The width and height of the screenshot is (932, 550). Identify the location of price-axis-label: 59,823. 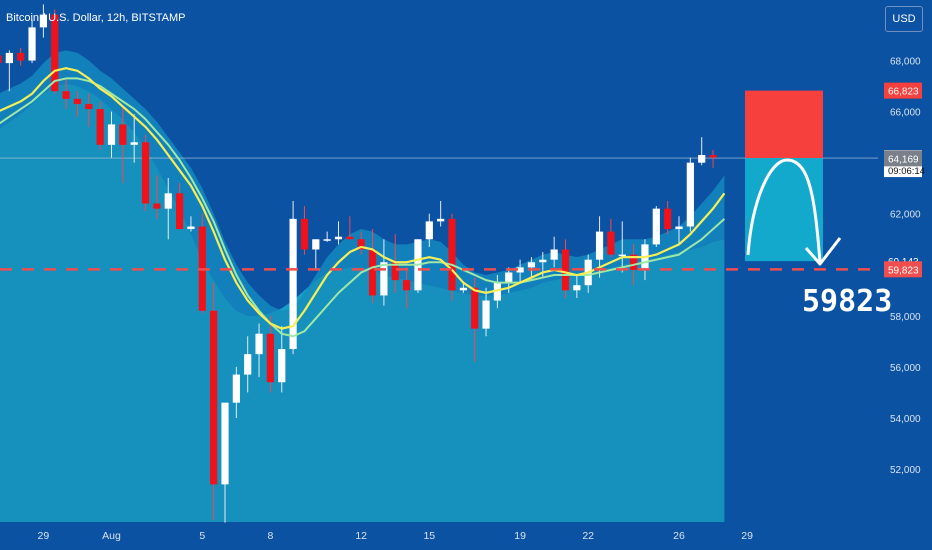
(903, 269).